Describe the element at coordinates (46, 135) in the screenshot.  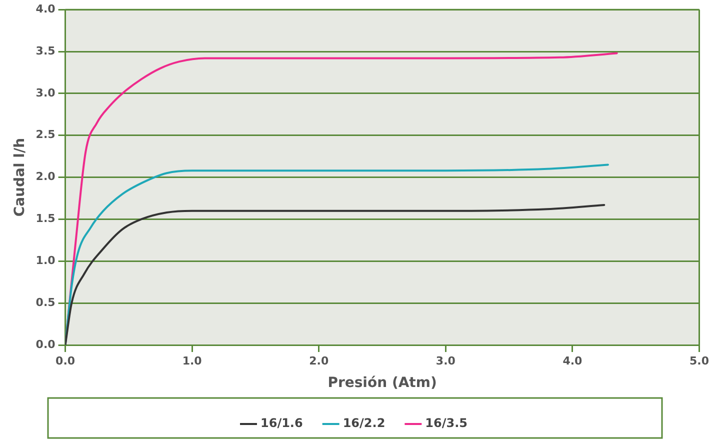
I see `y-tick-label: 2.5` at that location.